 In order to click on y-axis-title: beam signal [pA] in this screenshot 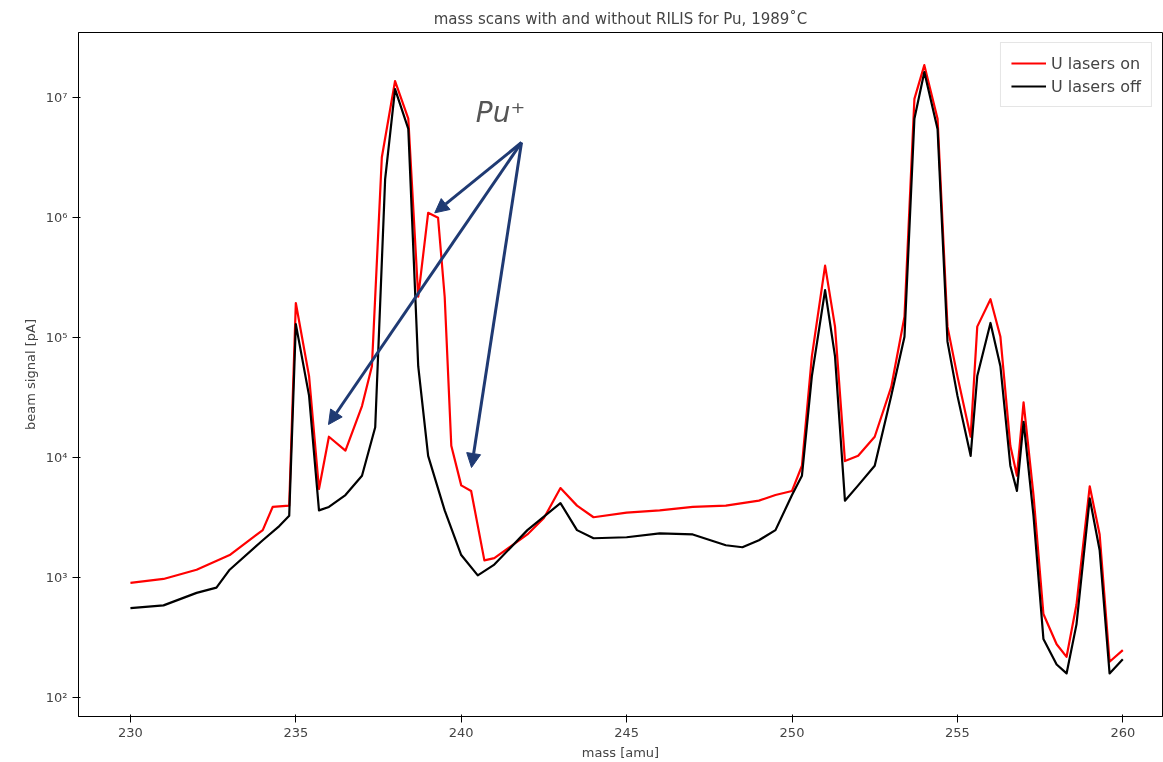, I will do `click(30, 374)`.